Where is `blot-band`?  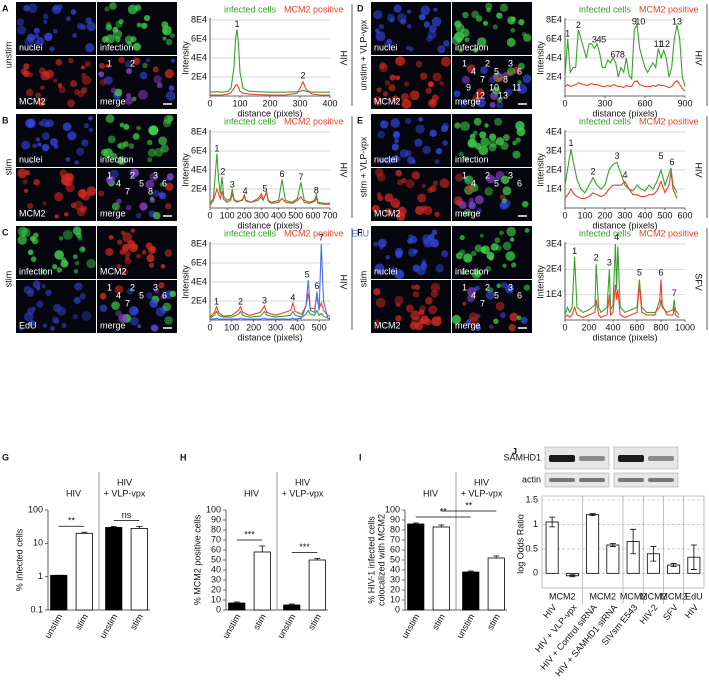 blot-band is located at coordinates (562, 480).